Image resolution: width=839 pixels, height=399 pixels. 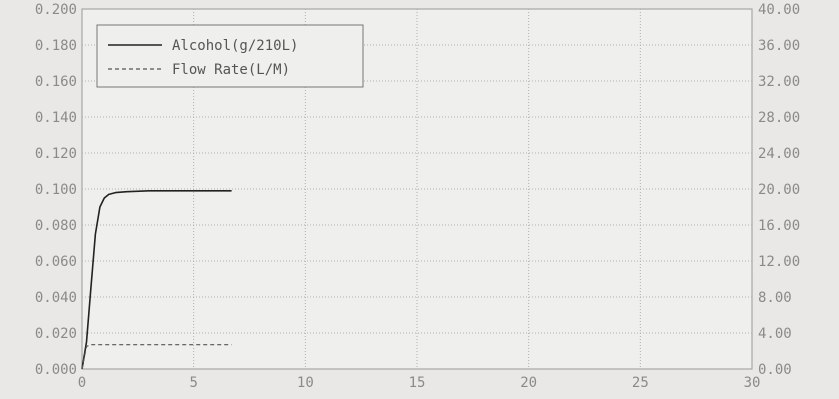 I want to click on y-tick-label: 0.020, so click(x=56, y=334).